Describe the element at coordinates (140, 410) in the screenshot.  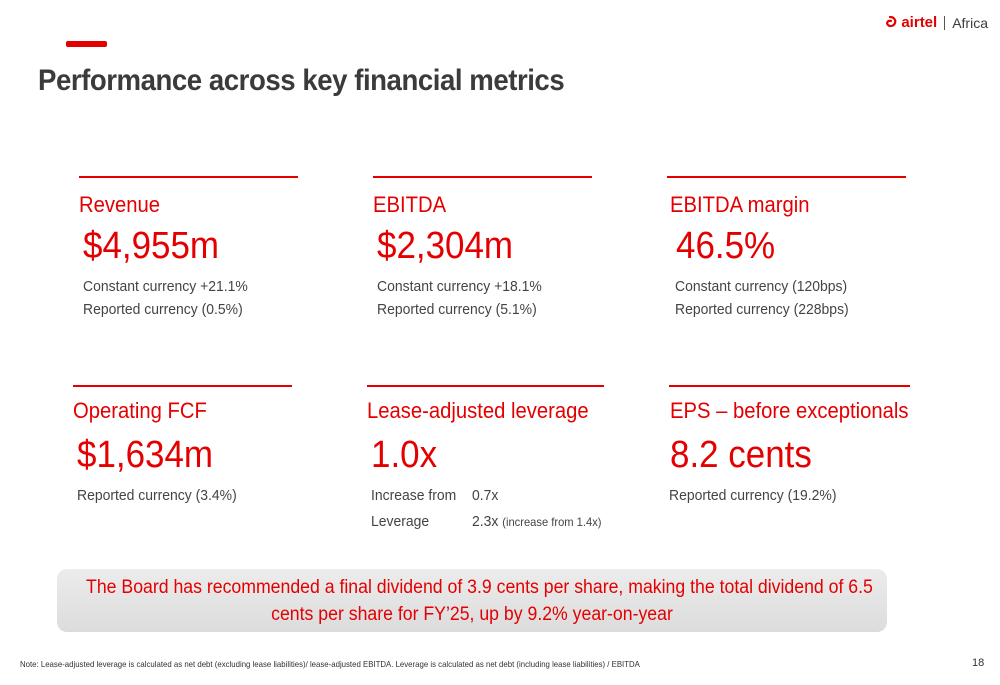
I see `metric-label: Operating FCF` at that location.